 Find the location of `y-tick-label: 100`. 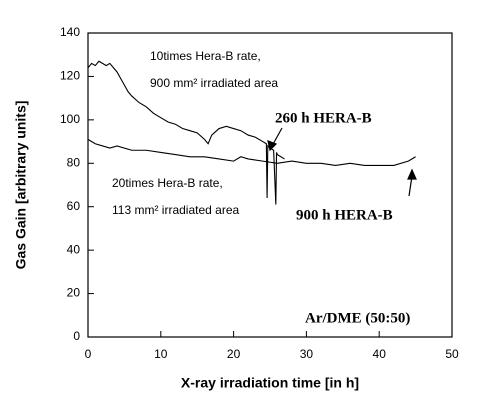

y-tick-label: 100 is located at coordinates (70, 119).